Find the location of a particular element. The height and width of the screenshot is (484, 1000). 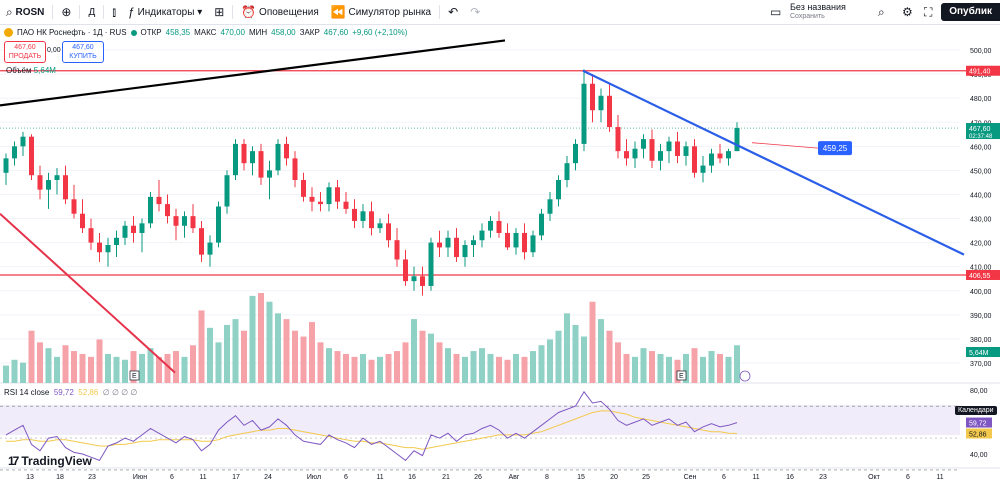

tradingview-logo: 17 TradingView is located at coordinates (50, 461).